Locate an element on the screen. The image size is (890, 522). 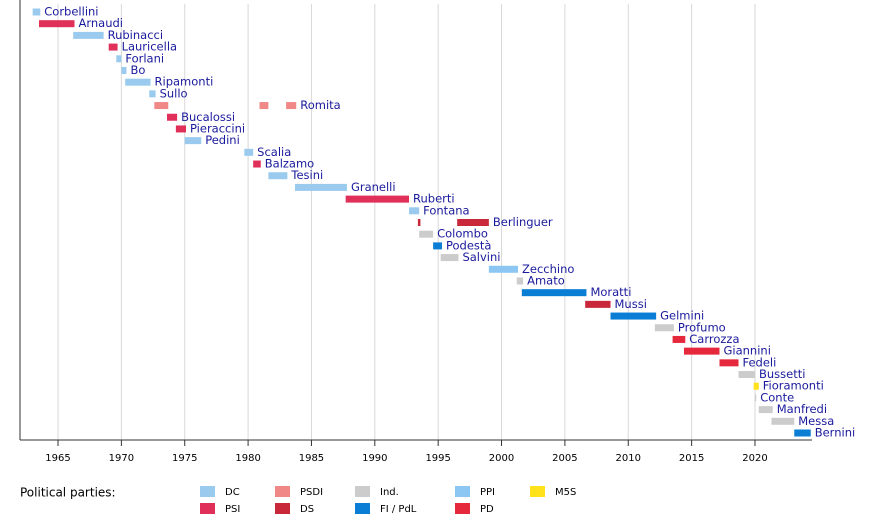
minister-label: Sullo is located at coordinates (174, 93).